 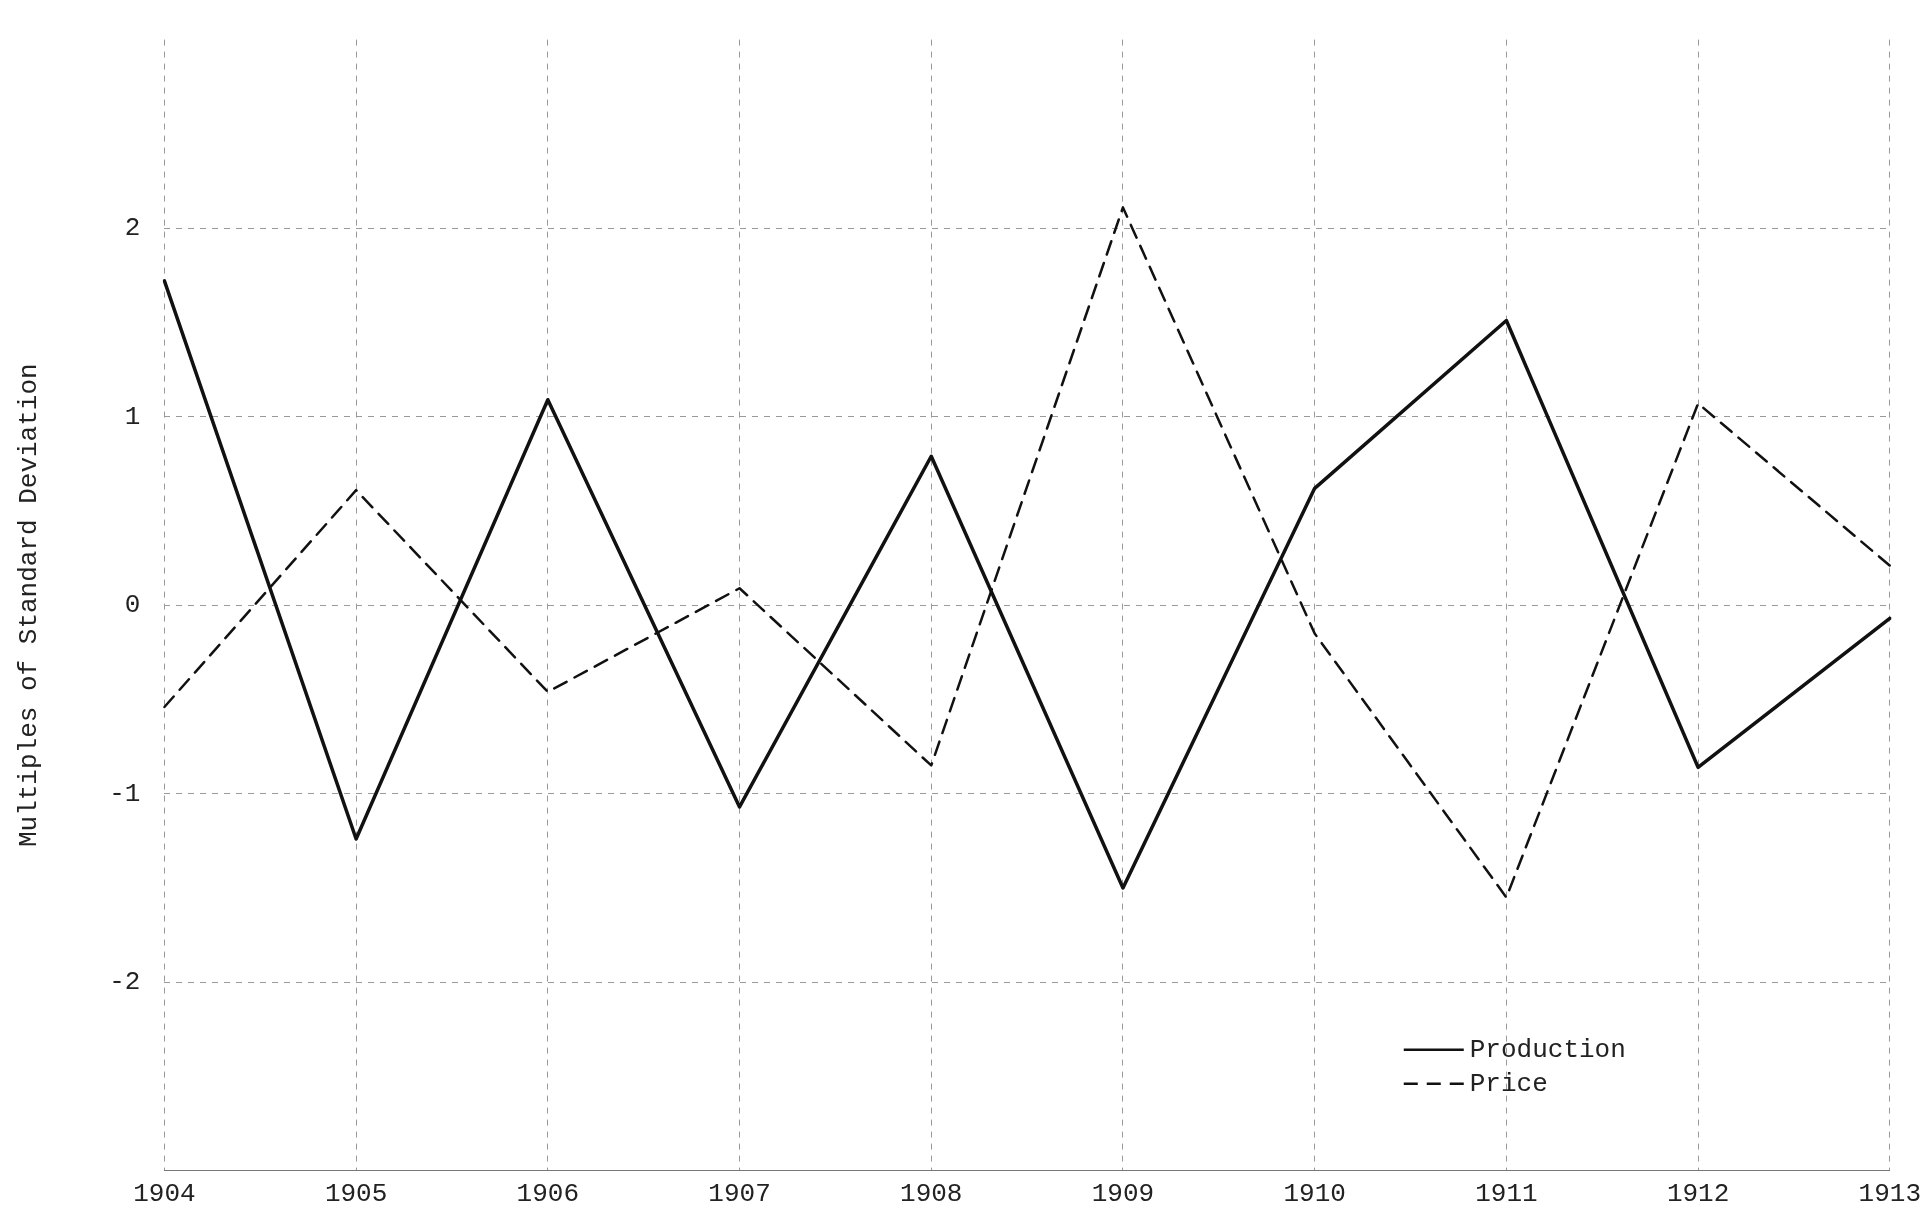 What do you see at coordinates (1890, 1194) in the screenshot?
I see `x-tick-label: 1913` at bounding box center [1890, 1194].